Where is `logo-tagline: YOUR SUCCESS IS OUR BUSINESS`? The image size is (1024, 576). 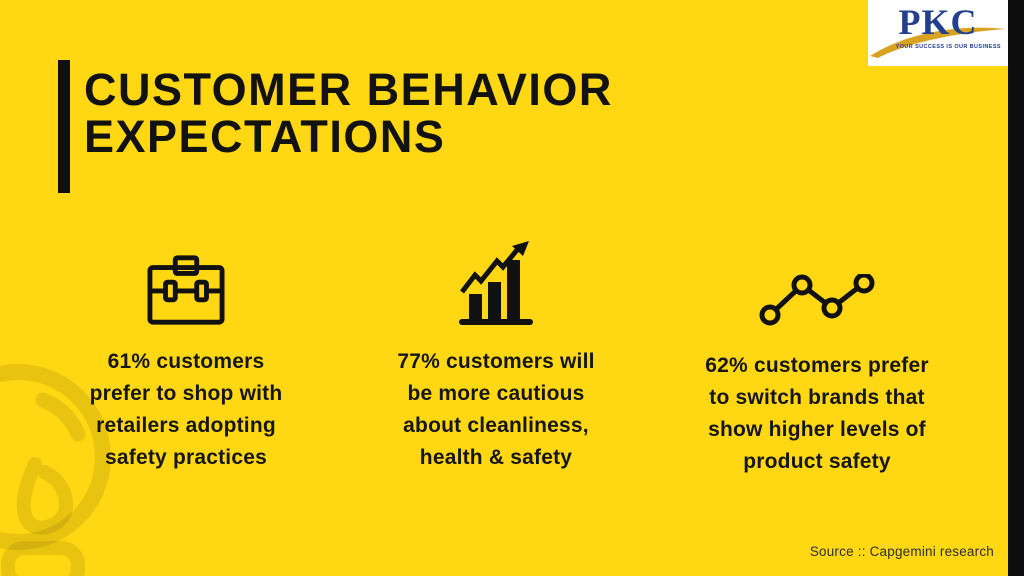 logo-tagline: YOUR SUCCESS IS OUR BUSINESS is located at coordinates (948, 47).